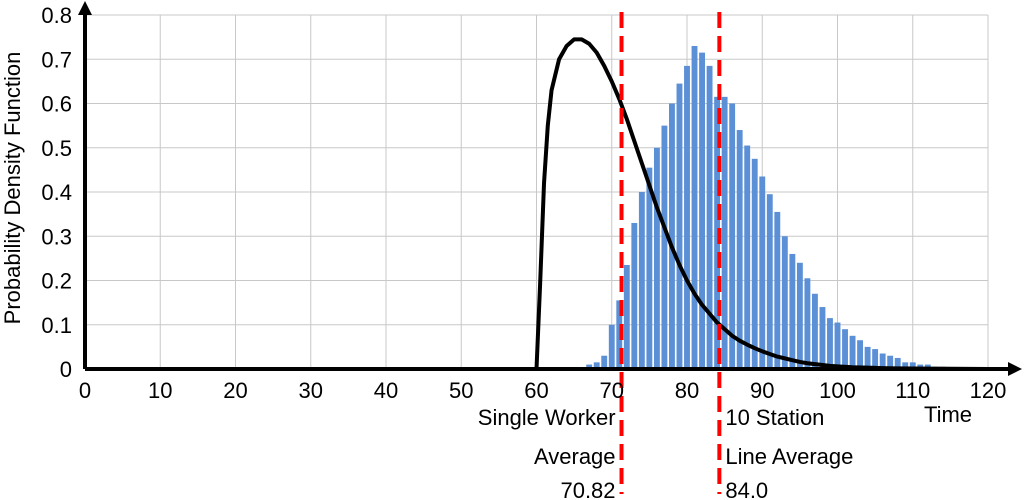 Image resolution: width=1024 pixels, height=500 pixels. Describe the element at coordinates (56, 15) in the screenshot. I see `y-tick-label: 0.8` at that location.